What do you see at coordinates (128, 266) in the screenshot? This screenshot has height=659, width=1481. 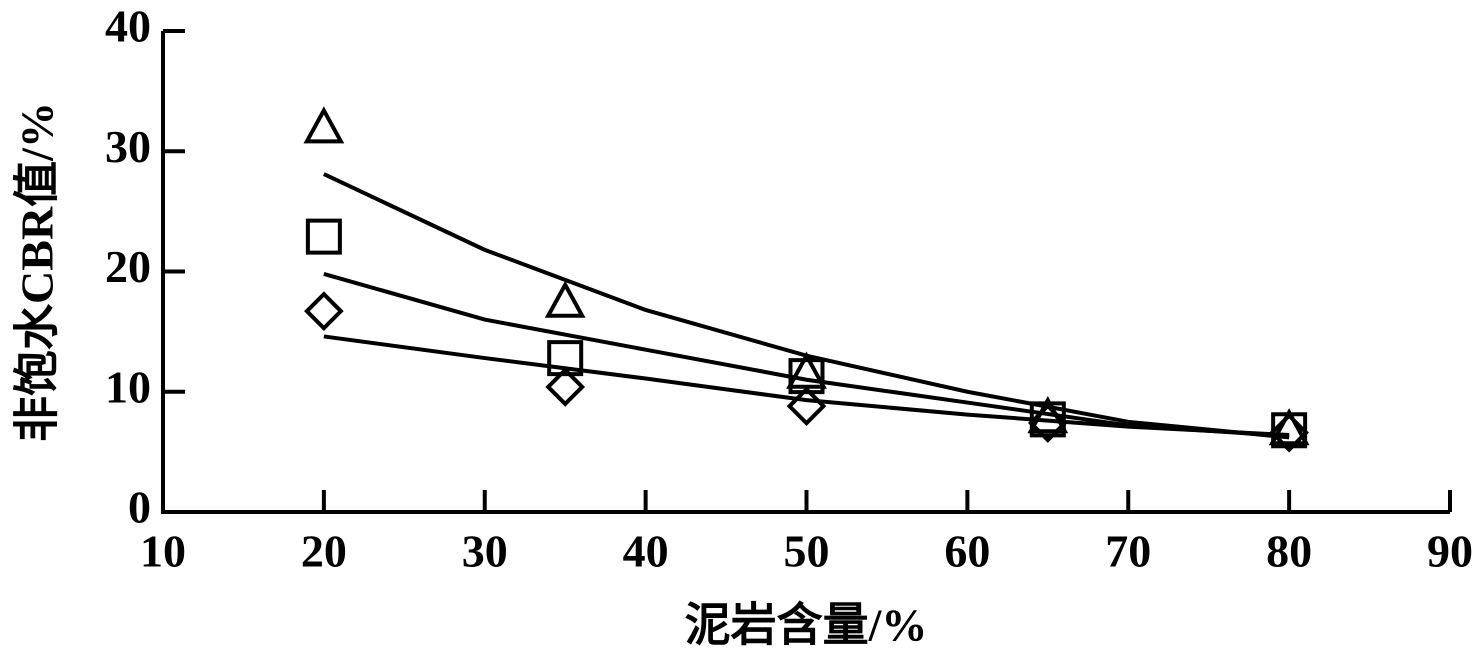 I see `y-tick-label: 20` at bounding box center [128, 266].